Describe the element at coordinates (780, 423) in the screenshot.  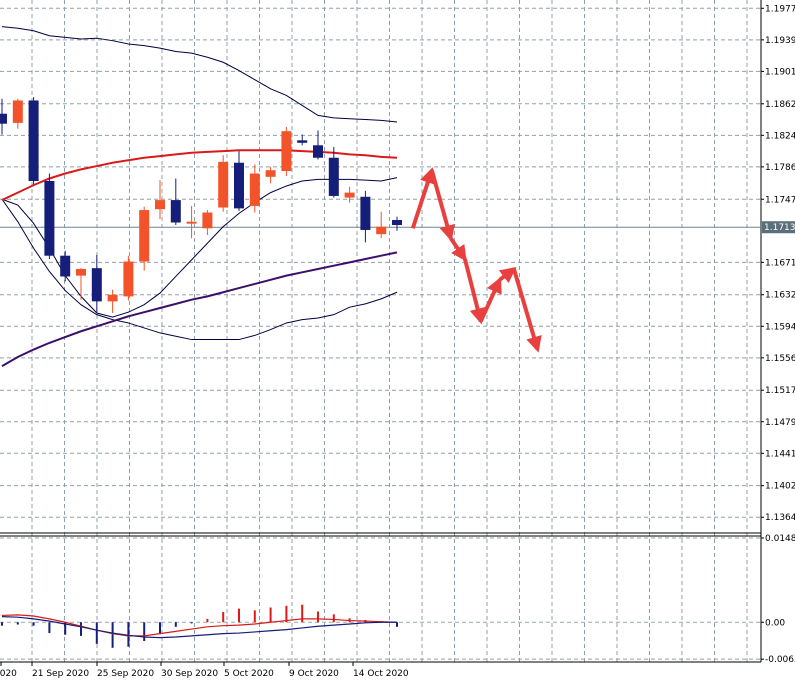
I see `price-tick-label: 1.14790` at that location.